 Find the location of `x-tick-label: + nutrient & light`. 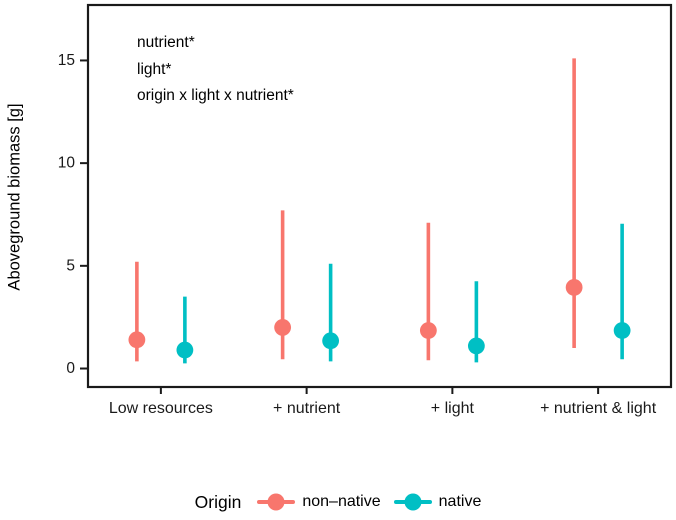

x-tick-label: + nutrient & light is located at coordinates (598, 408).